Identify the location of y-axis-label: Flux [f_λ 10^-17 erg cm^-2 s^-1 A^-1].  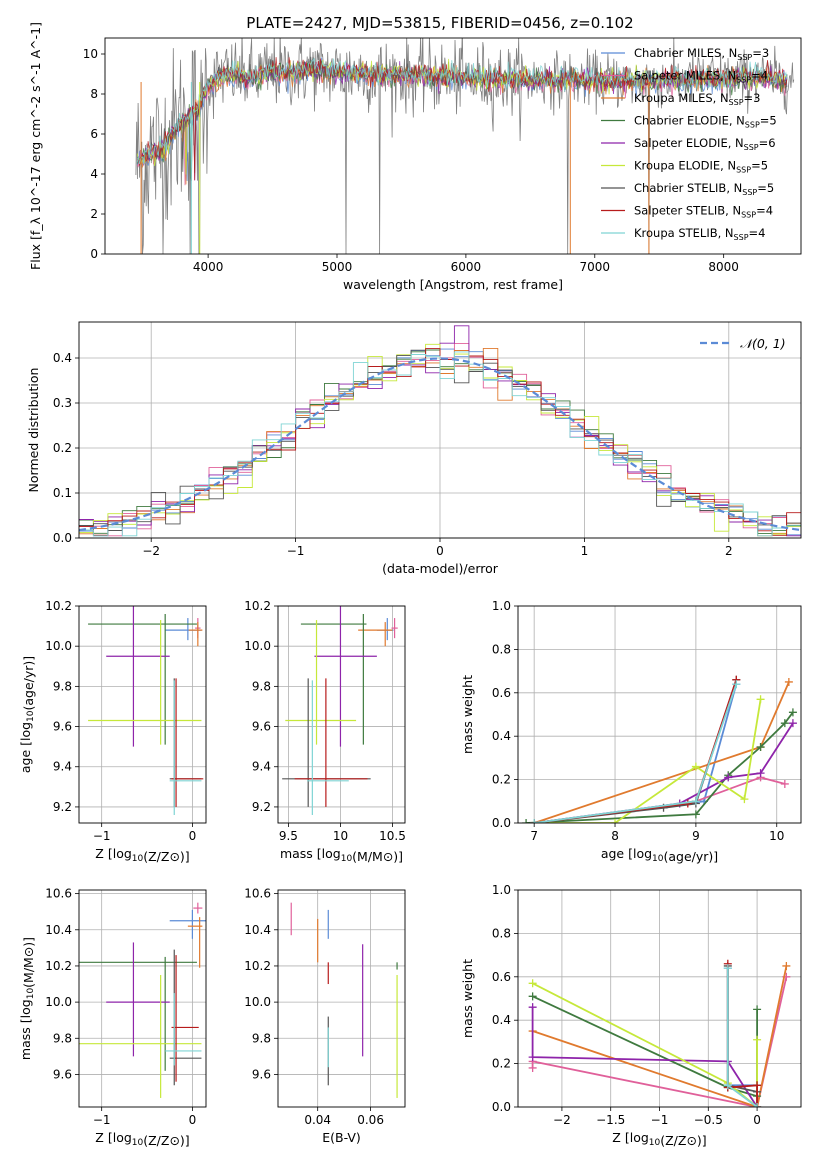
(35, 146).